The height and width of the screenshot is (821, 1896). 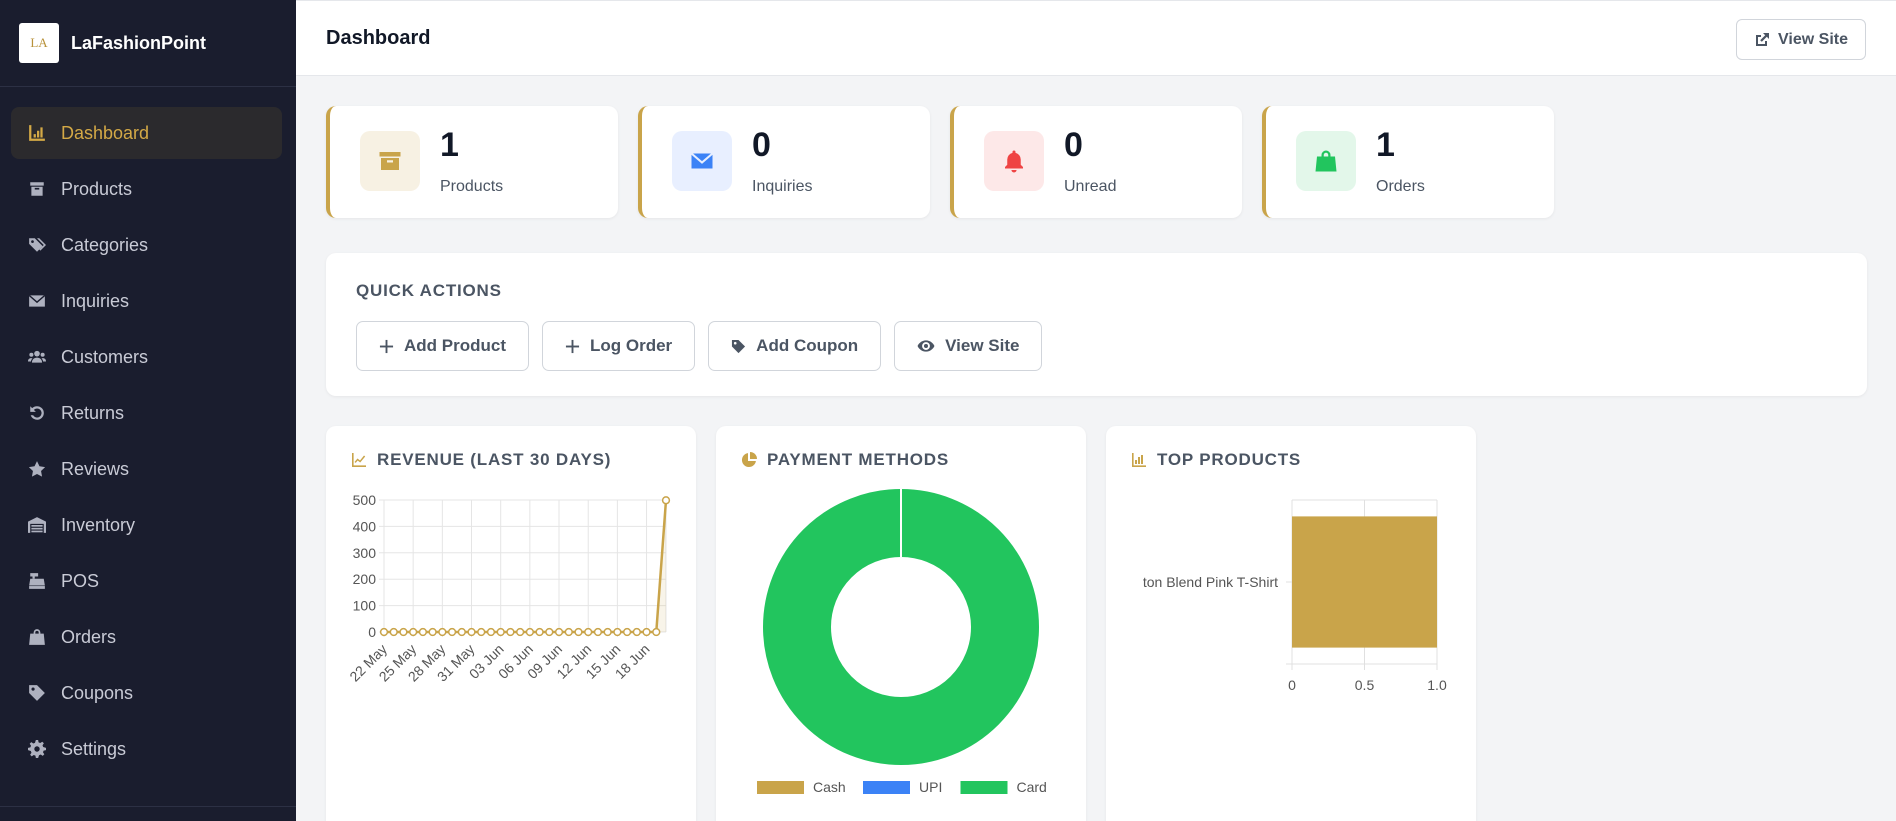 What do you see at coordinates (37, 525) in the screenshot?
I see `warehouse-icon` at bounding box center [37, 525].